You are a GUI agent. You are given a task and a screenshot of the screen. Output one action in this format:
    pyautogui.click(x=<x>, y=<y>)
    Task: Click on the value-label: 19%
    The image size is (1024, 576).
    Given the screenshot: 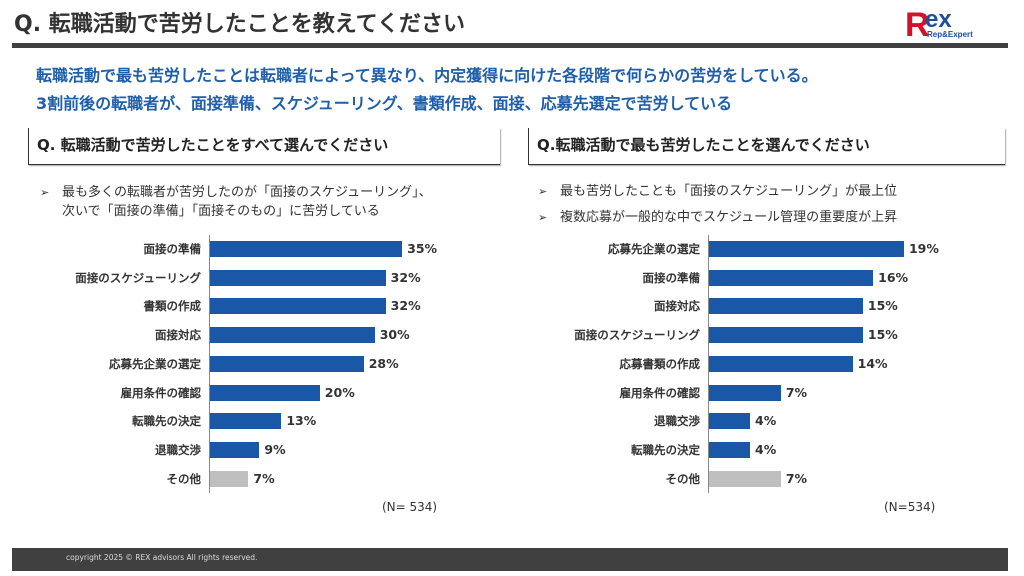 What is the action you would take?
    pyautogui.click(x=923, y=248)
    